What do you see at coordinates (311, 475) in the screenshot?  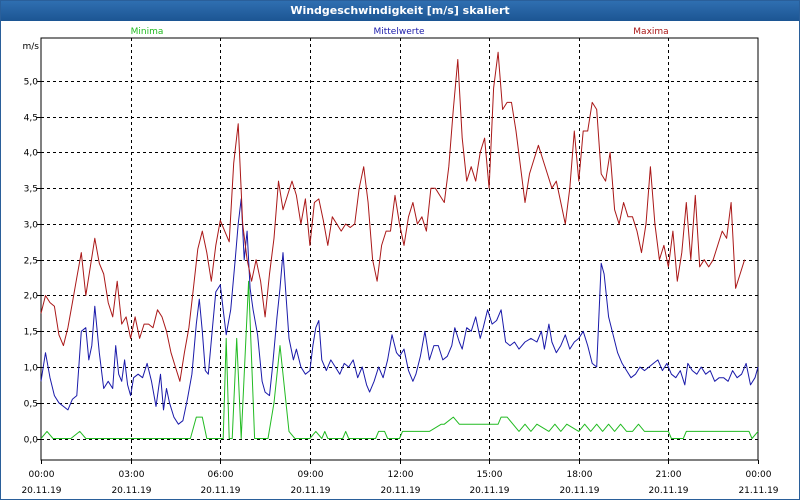 I see `x-tick-time-label: 09:00` at bounding box center [311, 475].